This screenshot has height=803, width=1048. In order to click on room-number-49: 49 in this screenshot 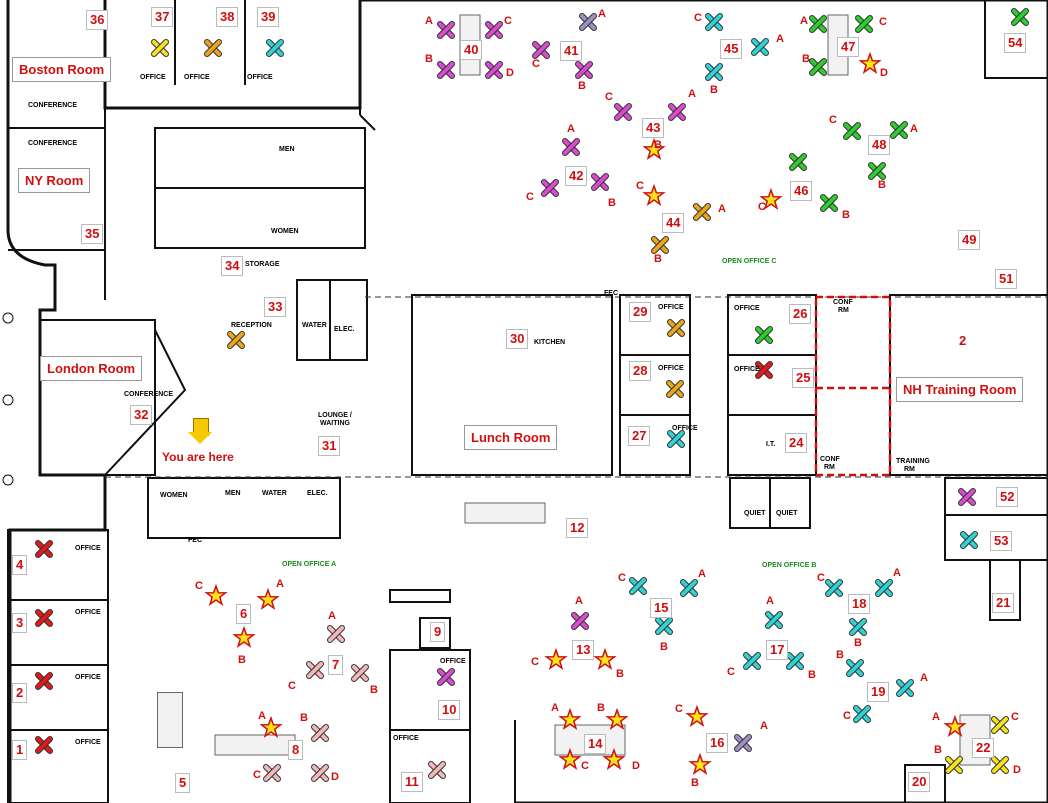, I will do `click(969, 240)`.